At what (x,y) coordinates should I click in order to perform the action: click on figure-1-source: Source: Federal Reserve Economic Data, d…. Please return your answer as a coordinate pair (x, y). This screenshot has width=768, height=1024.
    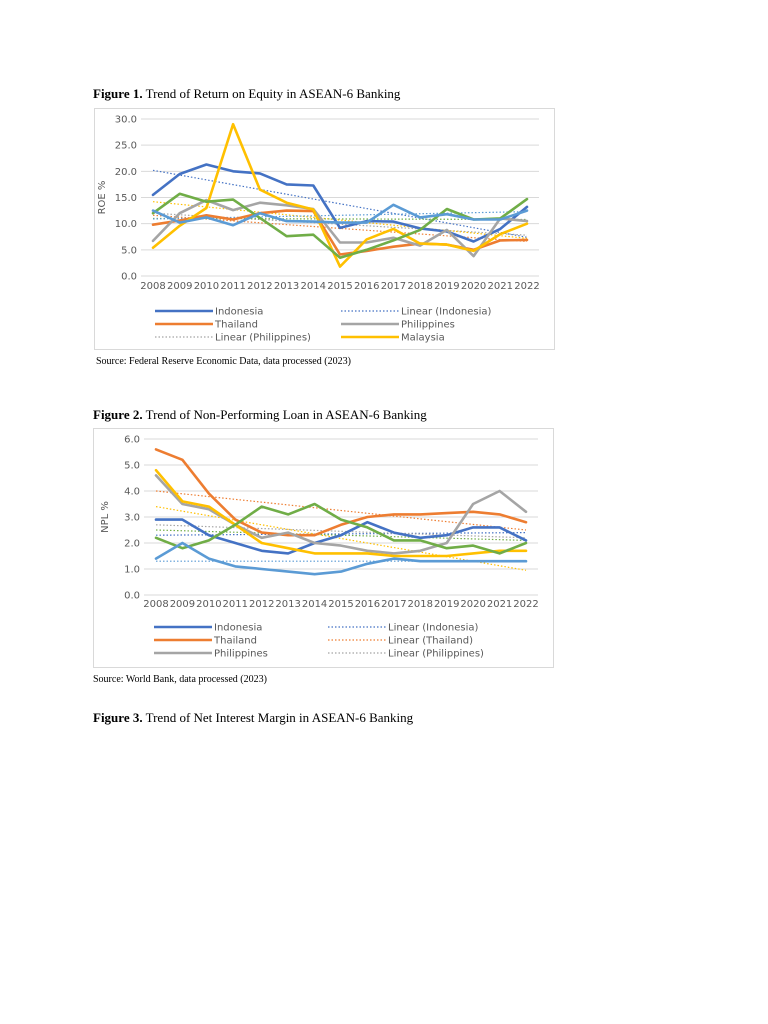
    Looking at the image, I should click on (223, 361).